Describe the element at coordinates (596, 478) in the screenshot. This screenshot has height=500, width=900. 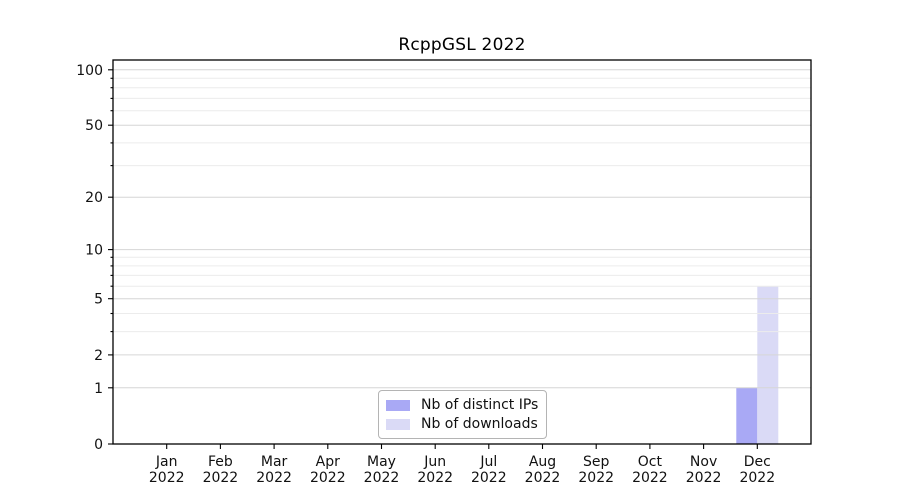
I see `x-tick-label-year-sep: 2022` at that location.